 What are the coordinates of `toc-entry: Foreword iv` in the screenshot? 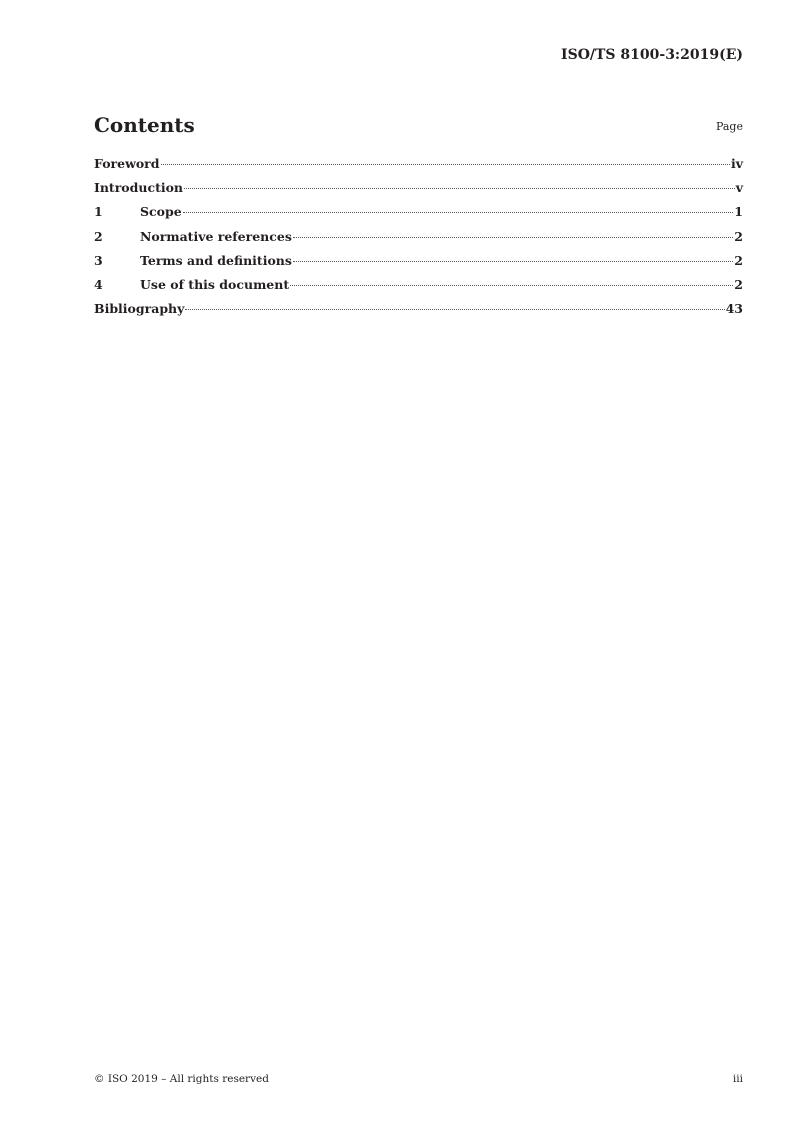 It's located at (418, 168).